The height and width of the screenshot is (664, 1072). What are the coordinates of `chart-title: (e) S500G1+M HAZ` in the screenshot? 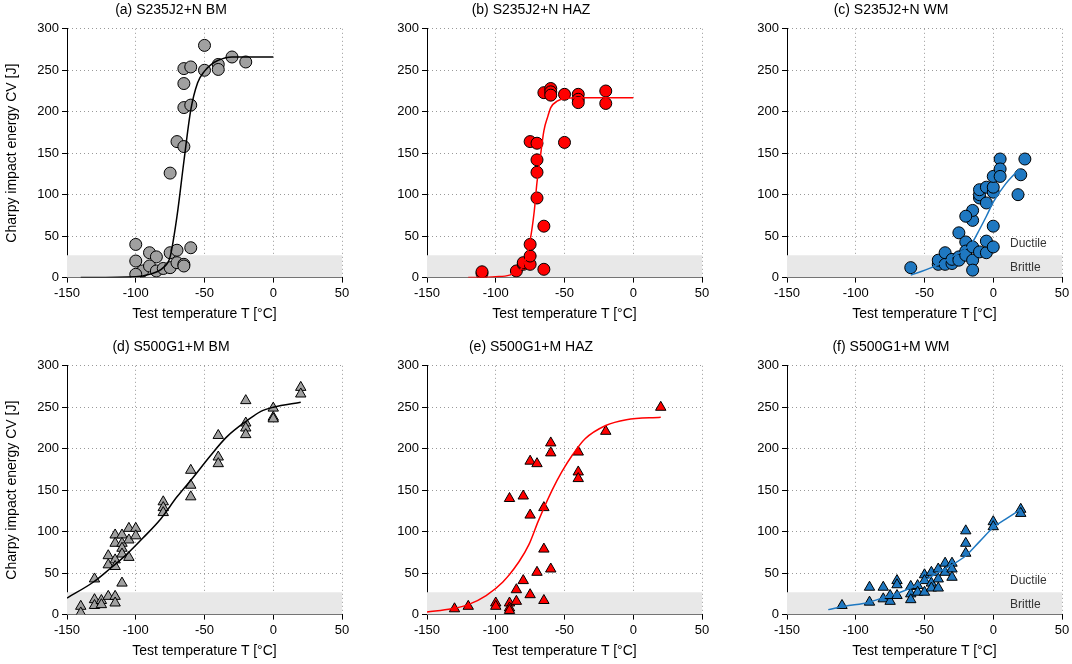 It's located at (531, 346).